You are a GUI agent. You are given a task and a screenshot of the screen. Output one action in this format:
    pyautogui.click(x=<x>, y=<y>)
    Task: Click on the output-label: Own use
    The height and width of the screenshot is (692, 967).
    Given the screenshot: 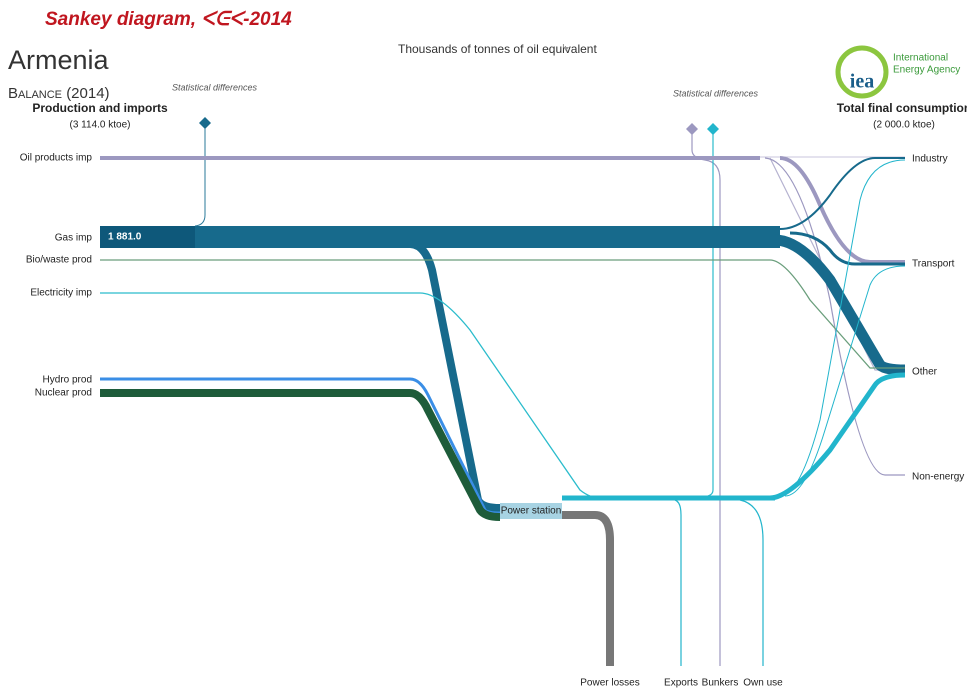 What is the action you would take?
    pyautogui.click(x=763, y=683)
    